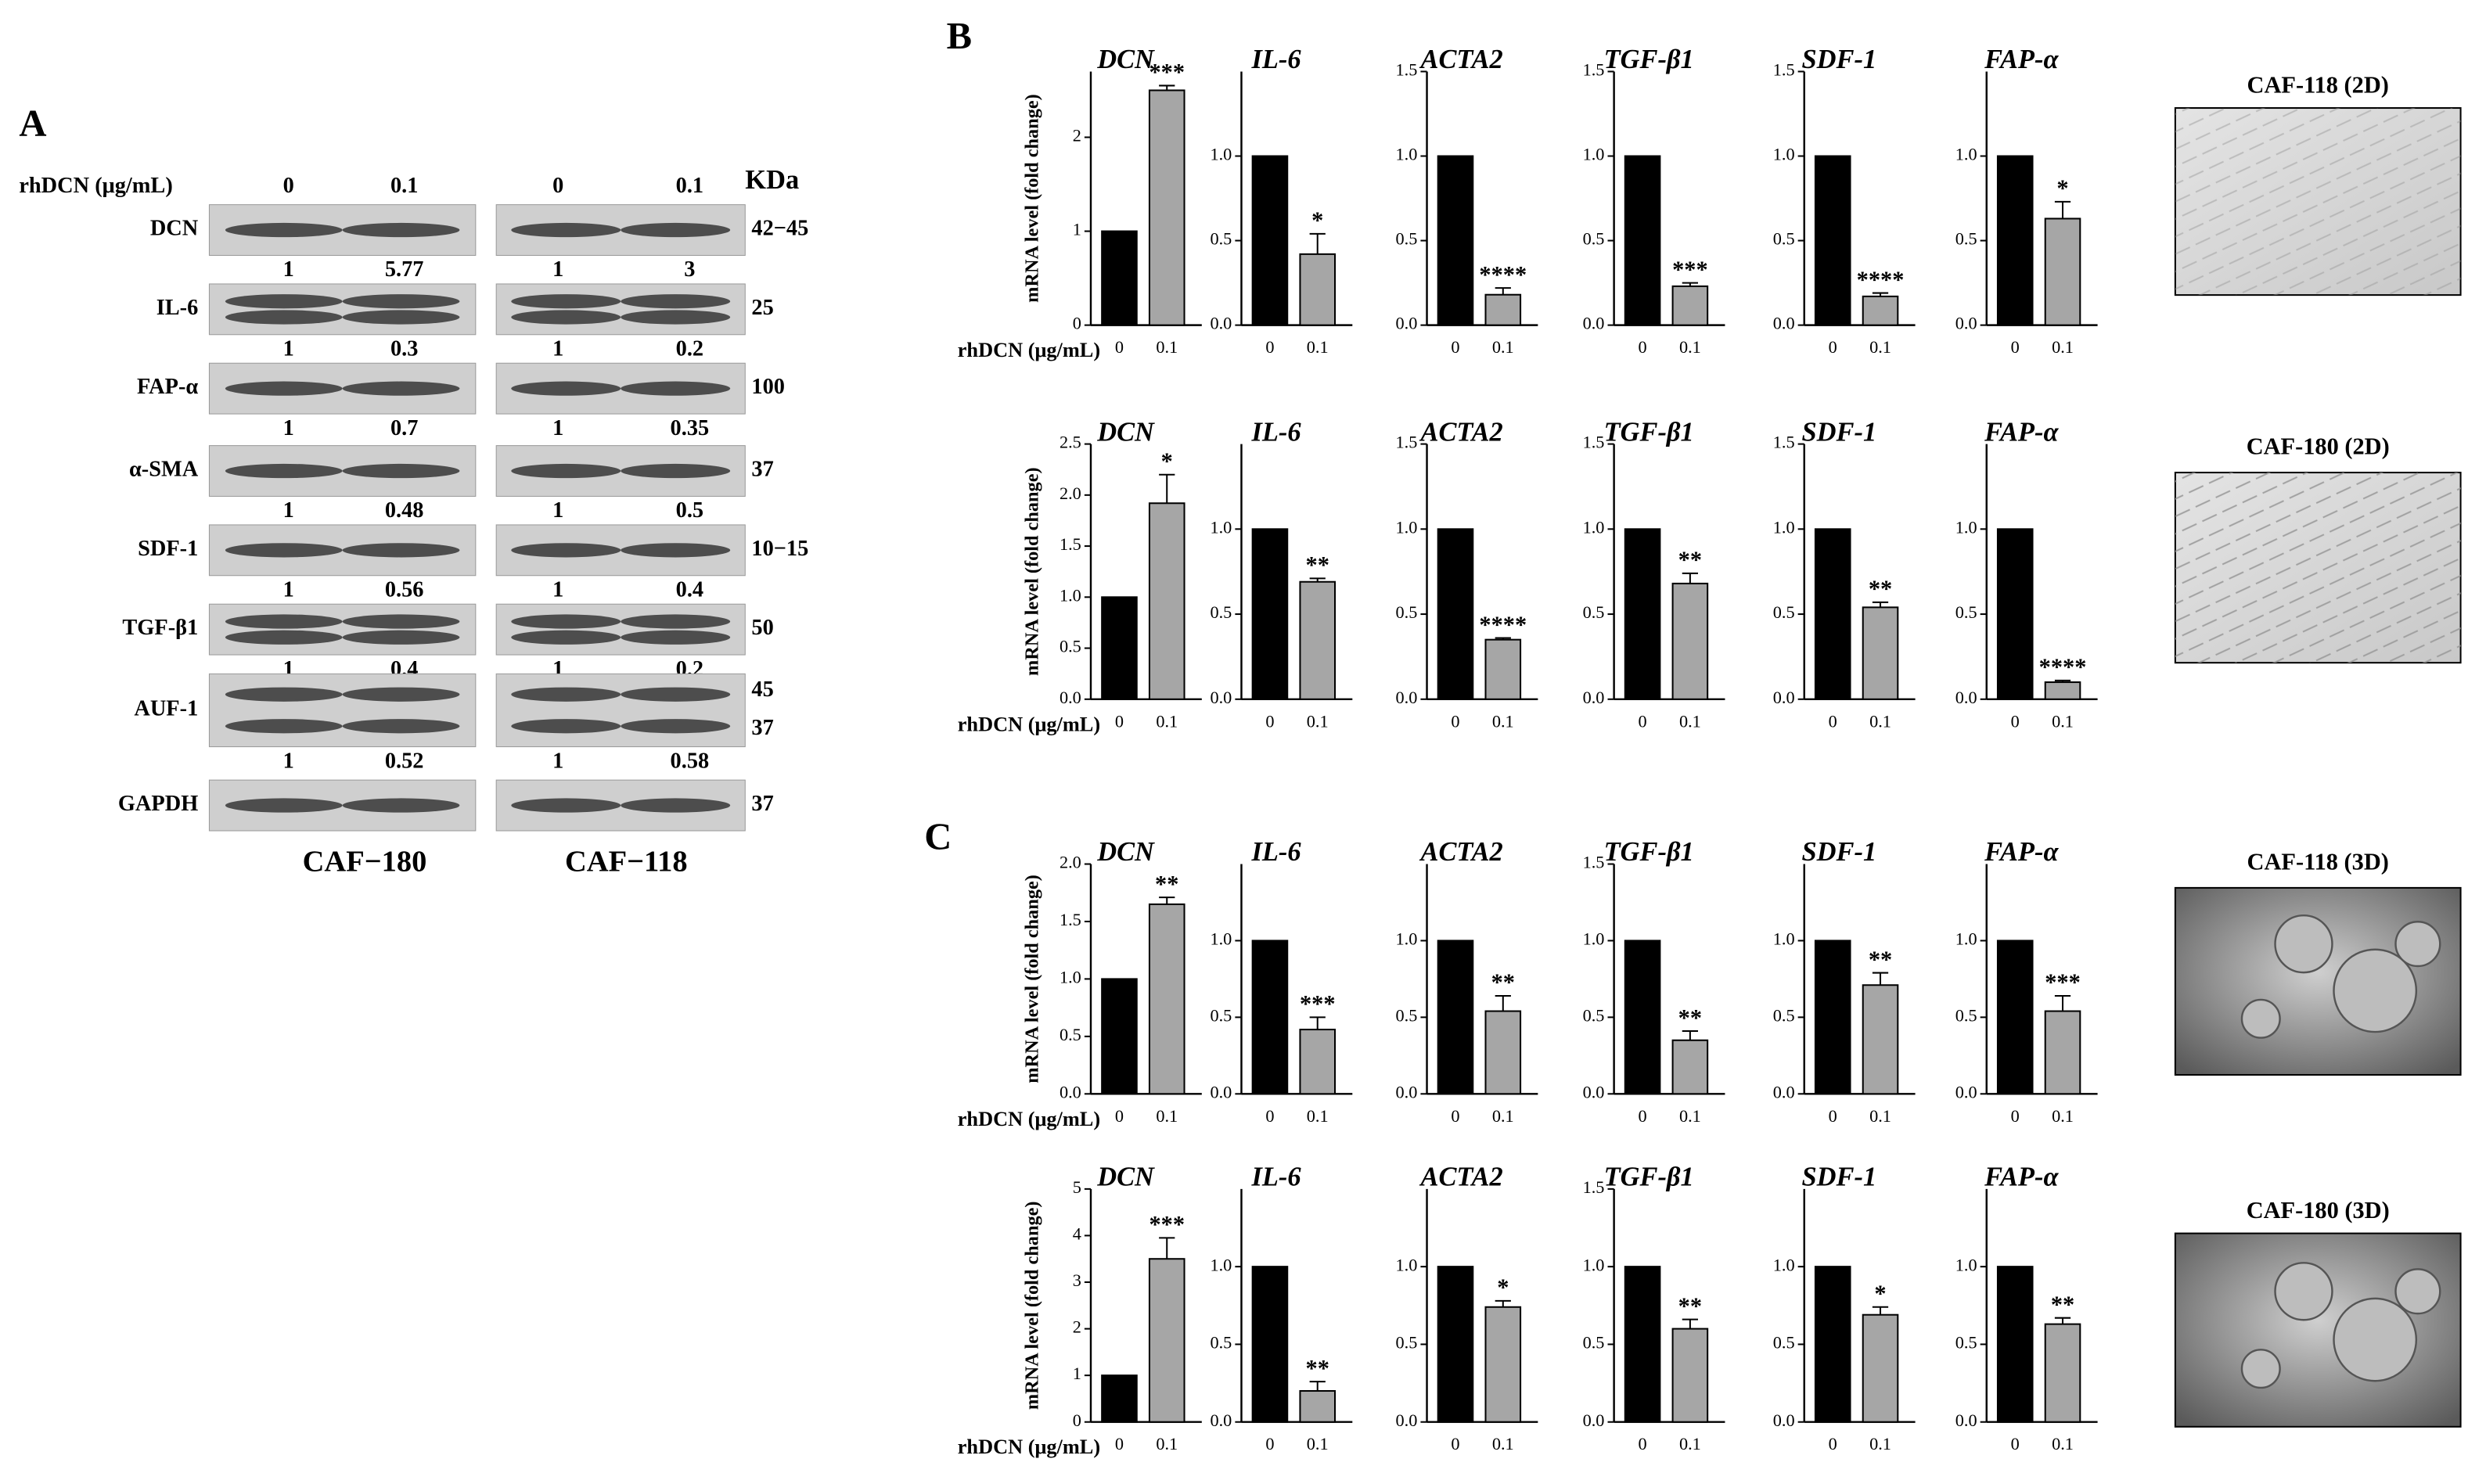 The image size is (2486, 1484). Describe the element at coordinates (2318, 447) in the screenshot. I see `image-caption: CAF-180 (2D)` at that location.